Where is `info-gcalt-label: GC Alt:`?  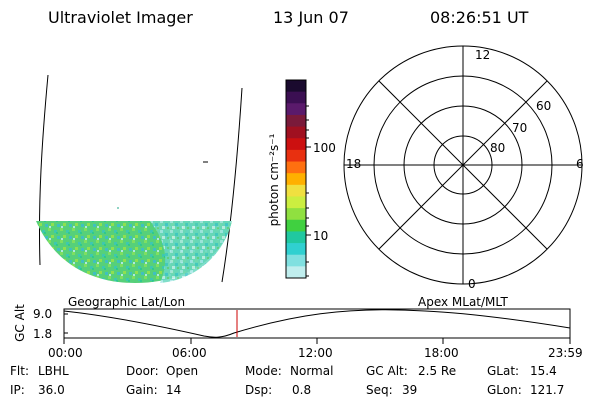 info-gcalt-label: GC Alt: is located at coordinates (387, 371).